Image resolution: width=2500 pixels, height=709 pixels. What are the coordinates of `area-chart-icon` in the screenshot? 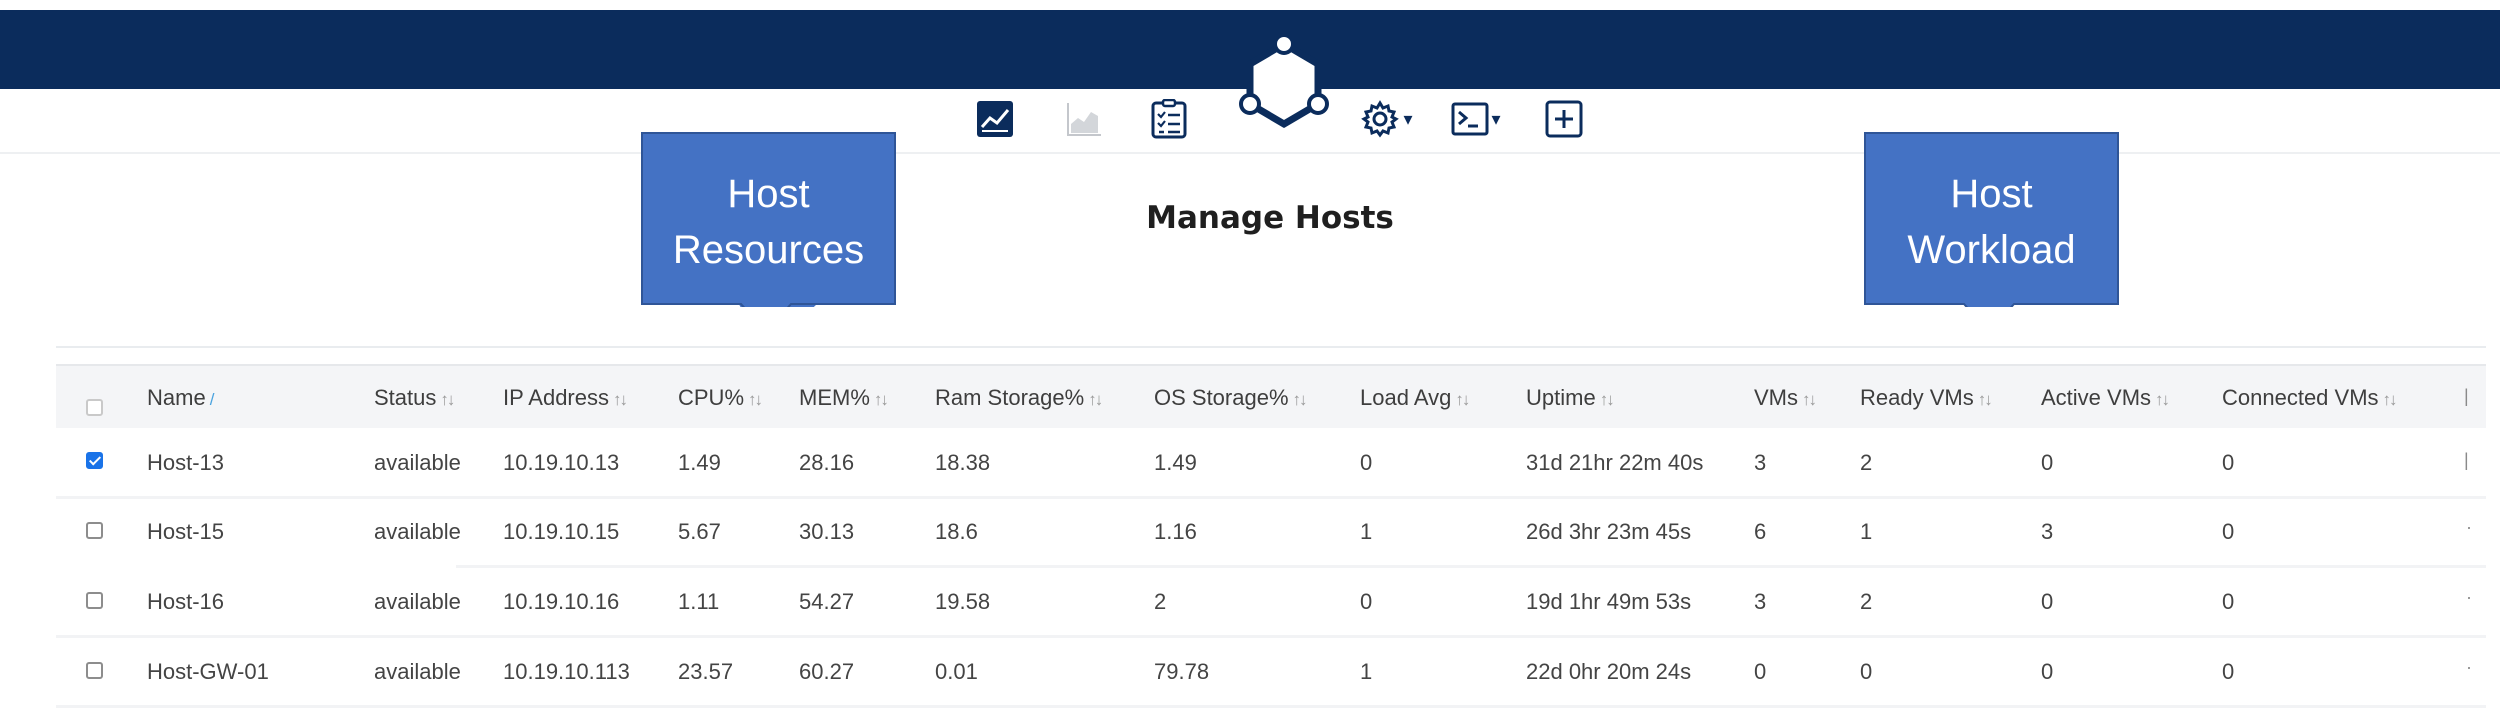 It's located at (1084, 119).